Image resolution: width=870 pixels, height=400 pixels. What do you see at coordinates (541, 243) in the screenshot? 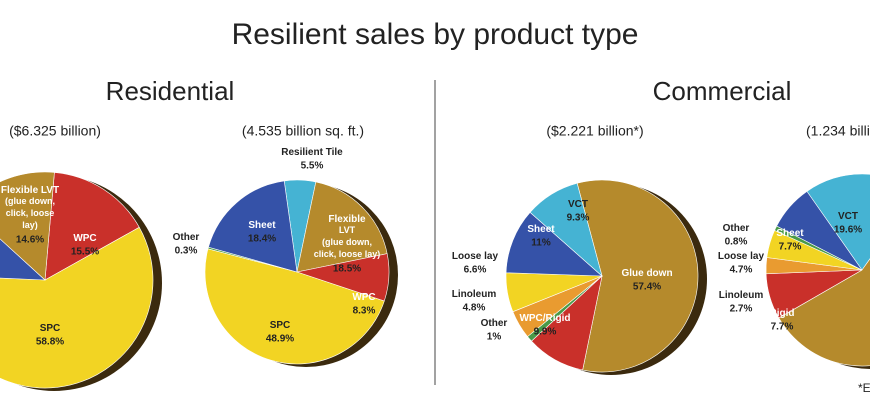
I see `slice-value-label: 11%` at bounding box center [541, 243].